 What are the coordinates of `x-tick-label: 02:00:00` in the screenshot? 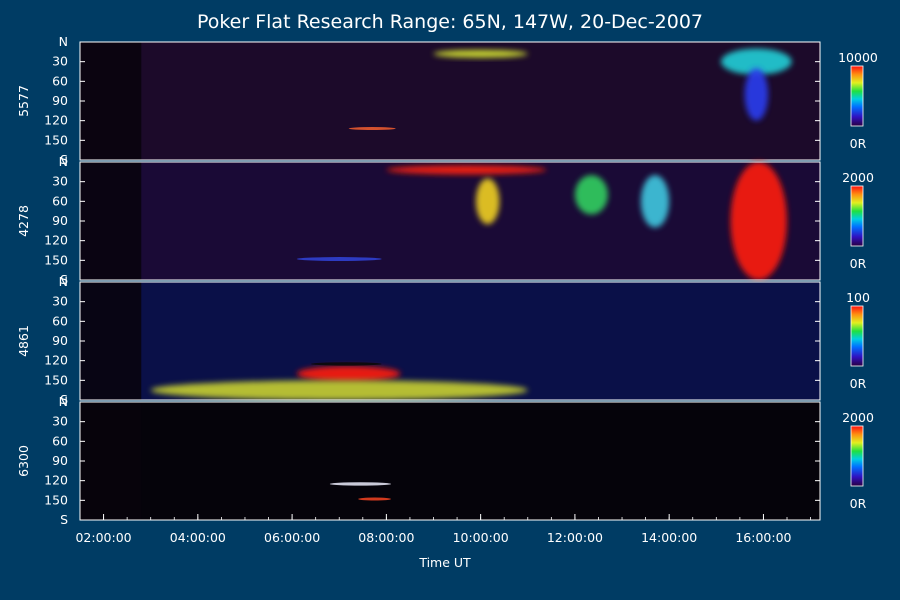 It's located at (103, 537).